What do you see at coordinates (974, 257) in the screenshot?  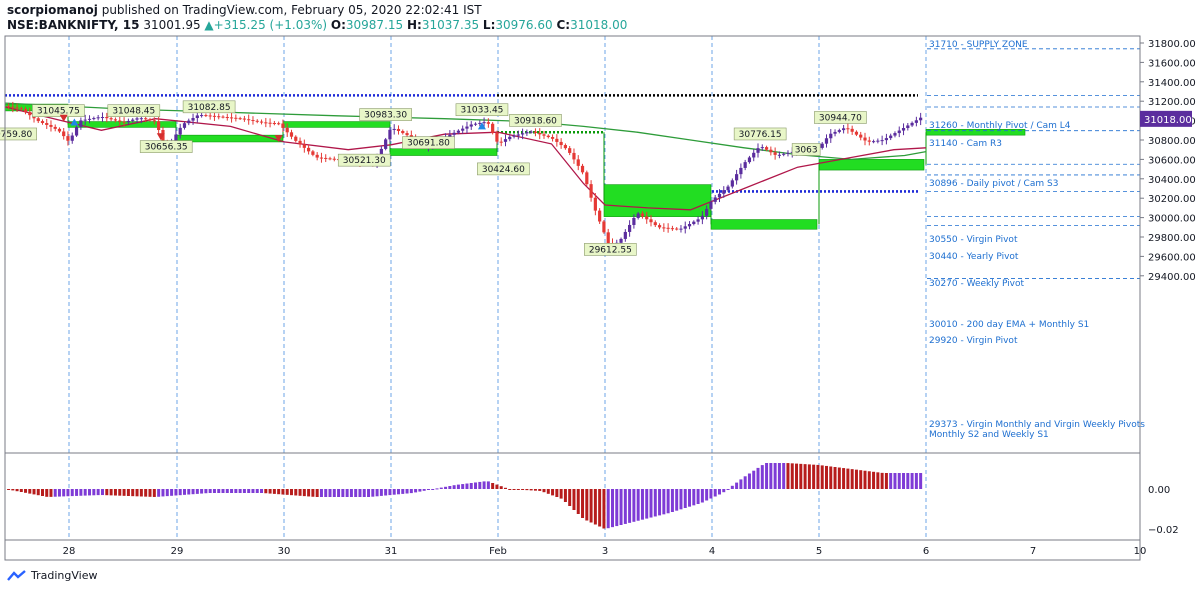 I see `level-label: 30440 - Yearly Pivot` at bounding box center [974, 257].